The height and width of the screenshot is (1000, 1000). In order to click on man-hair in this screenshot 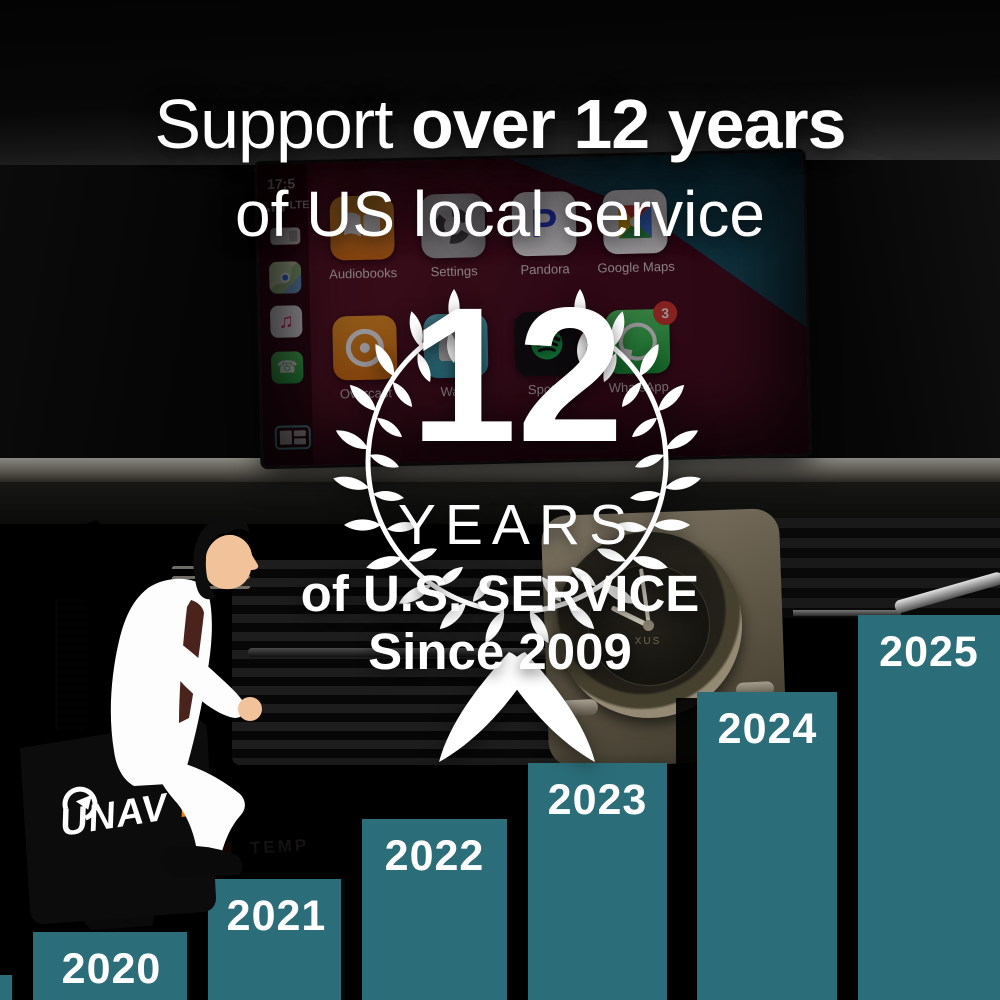, I will do `click(221, 557)`.